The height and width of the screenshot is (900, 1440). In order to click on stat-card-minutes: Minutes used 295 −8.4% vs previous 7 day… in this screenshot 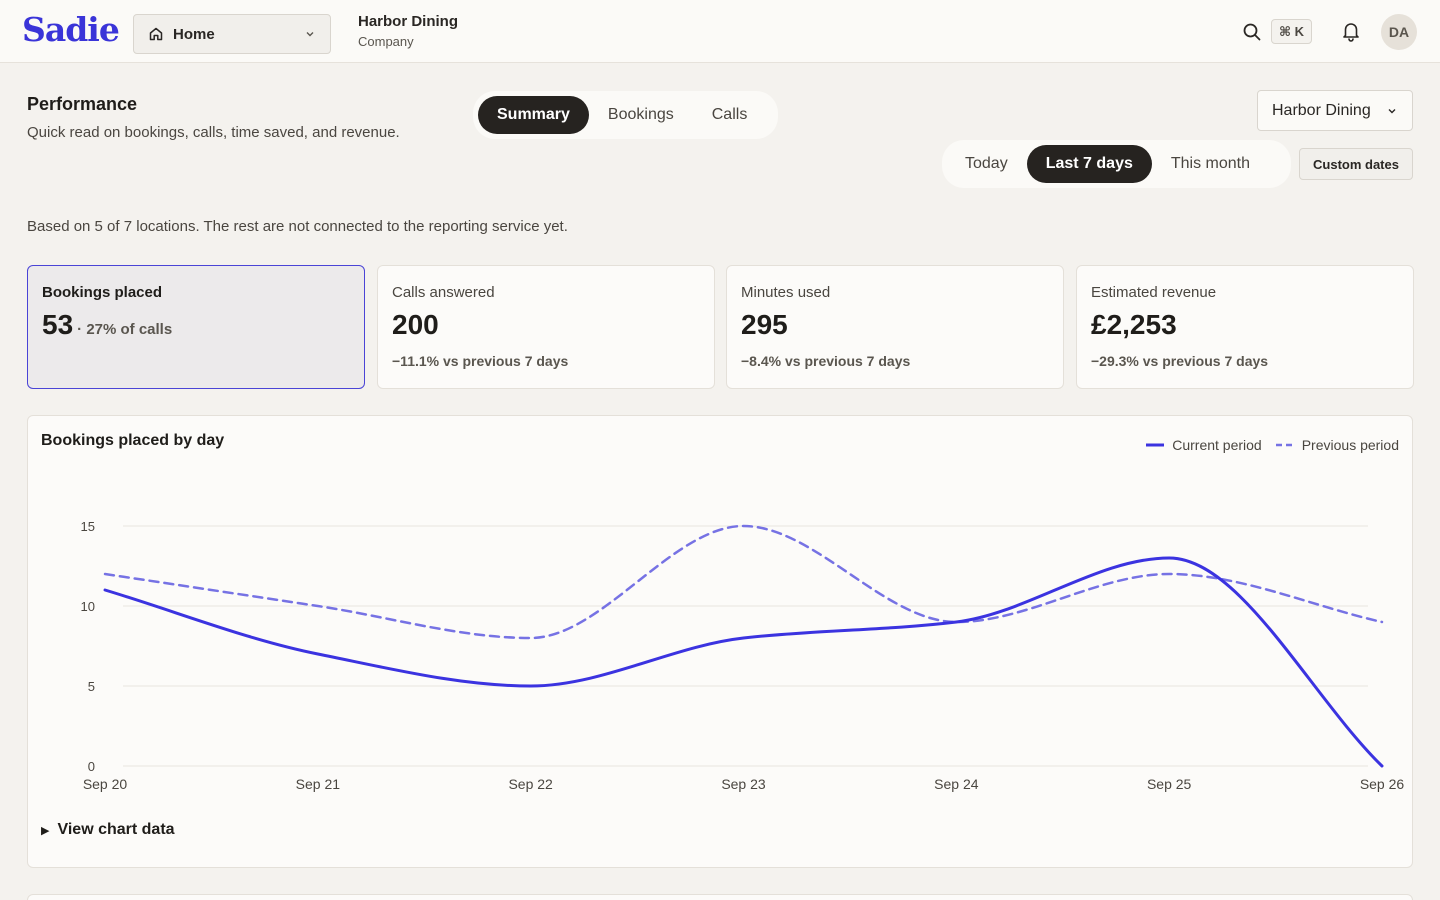, I will do `click(895, 327)`.